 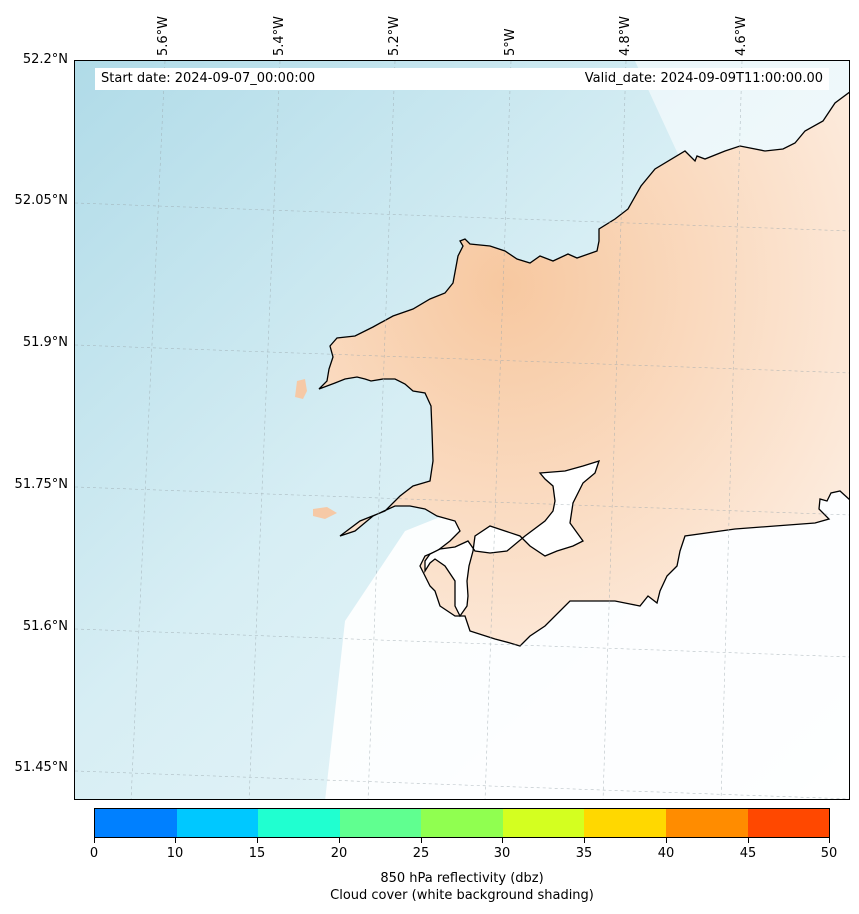 What do you see at coordinates (325, 513) in the screenshot?
I see `skomer-island` at bounding box center [325, 513].